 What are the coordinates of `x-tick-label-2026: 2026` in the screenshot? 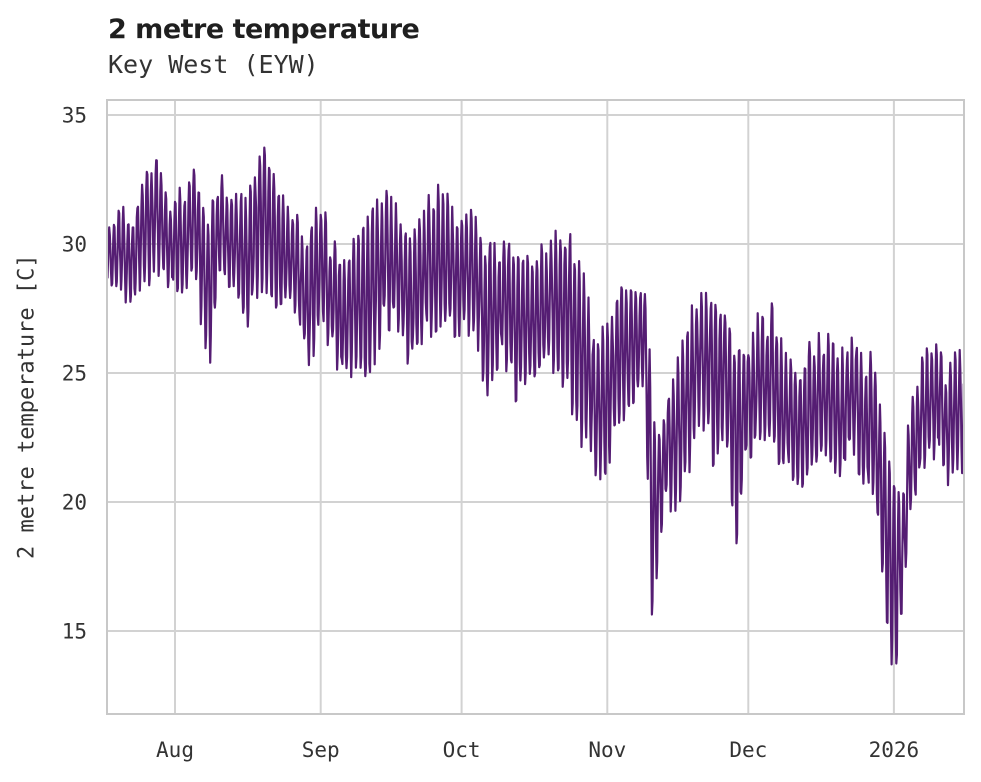 It's located at (894, 750).